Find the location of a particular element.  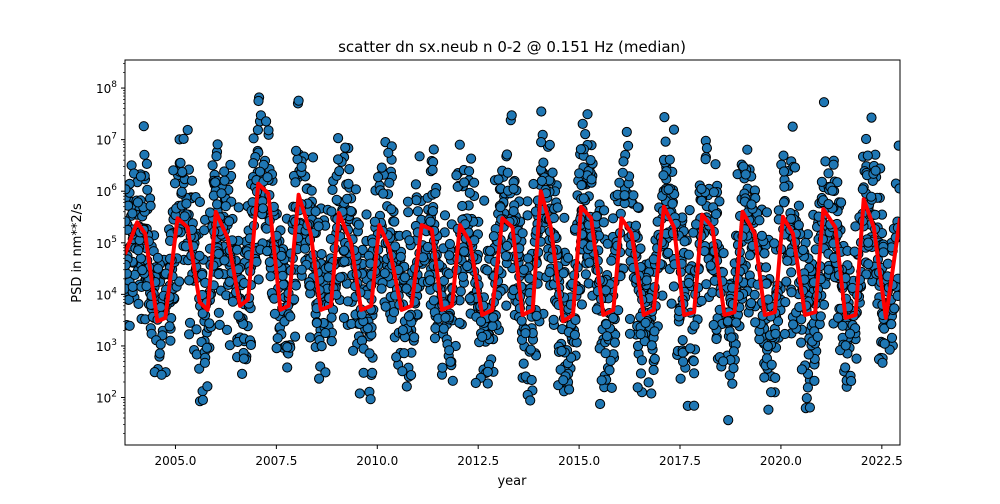

x-tick-label: 2010.0 is located at coordinates (377, 461).